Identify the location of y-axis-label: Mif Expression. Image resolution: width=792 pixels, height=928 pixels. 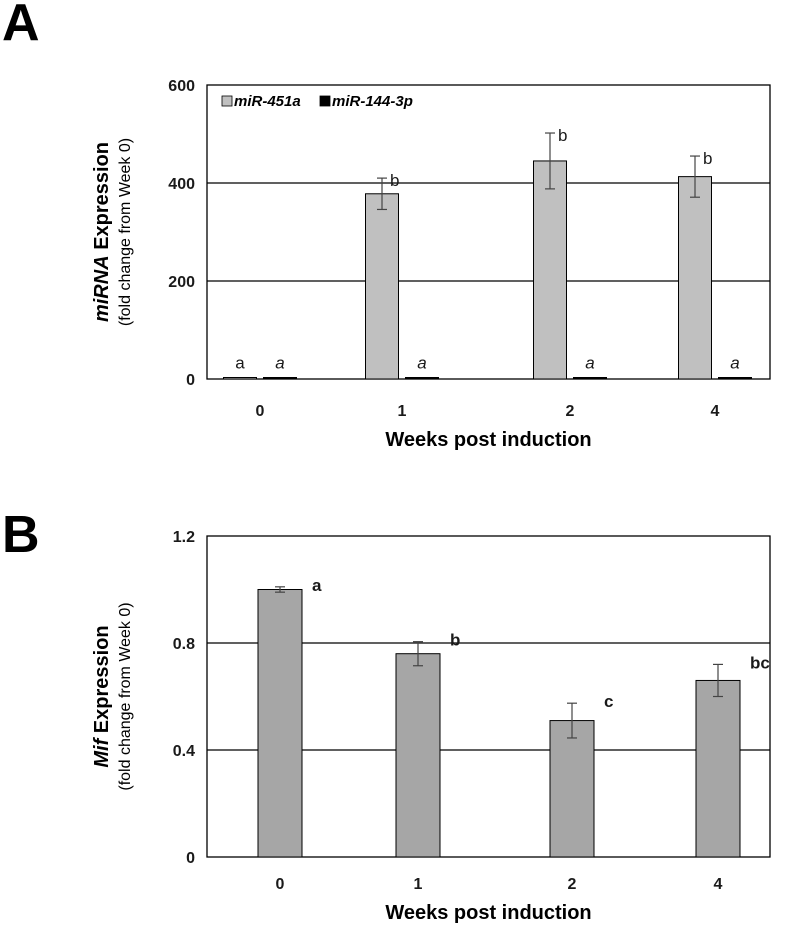
(102, 696).